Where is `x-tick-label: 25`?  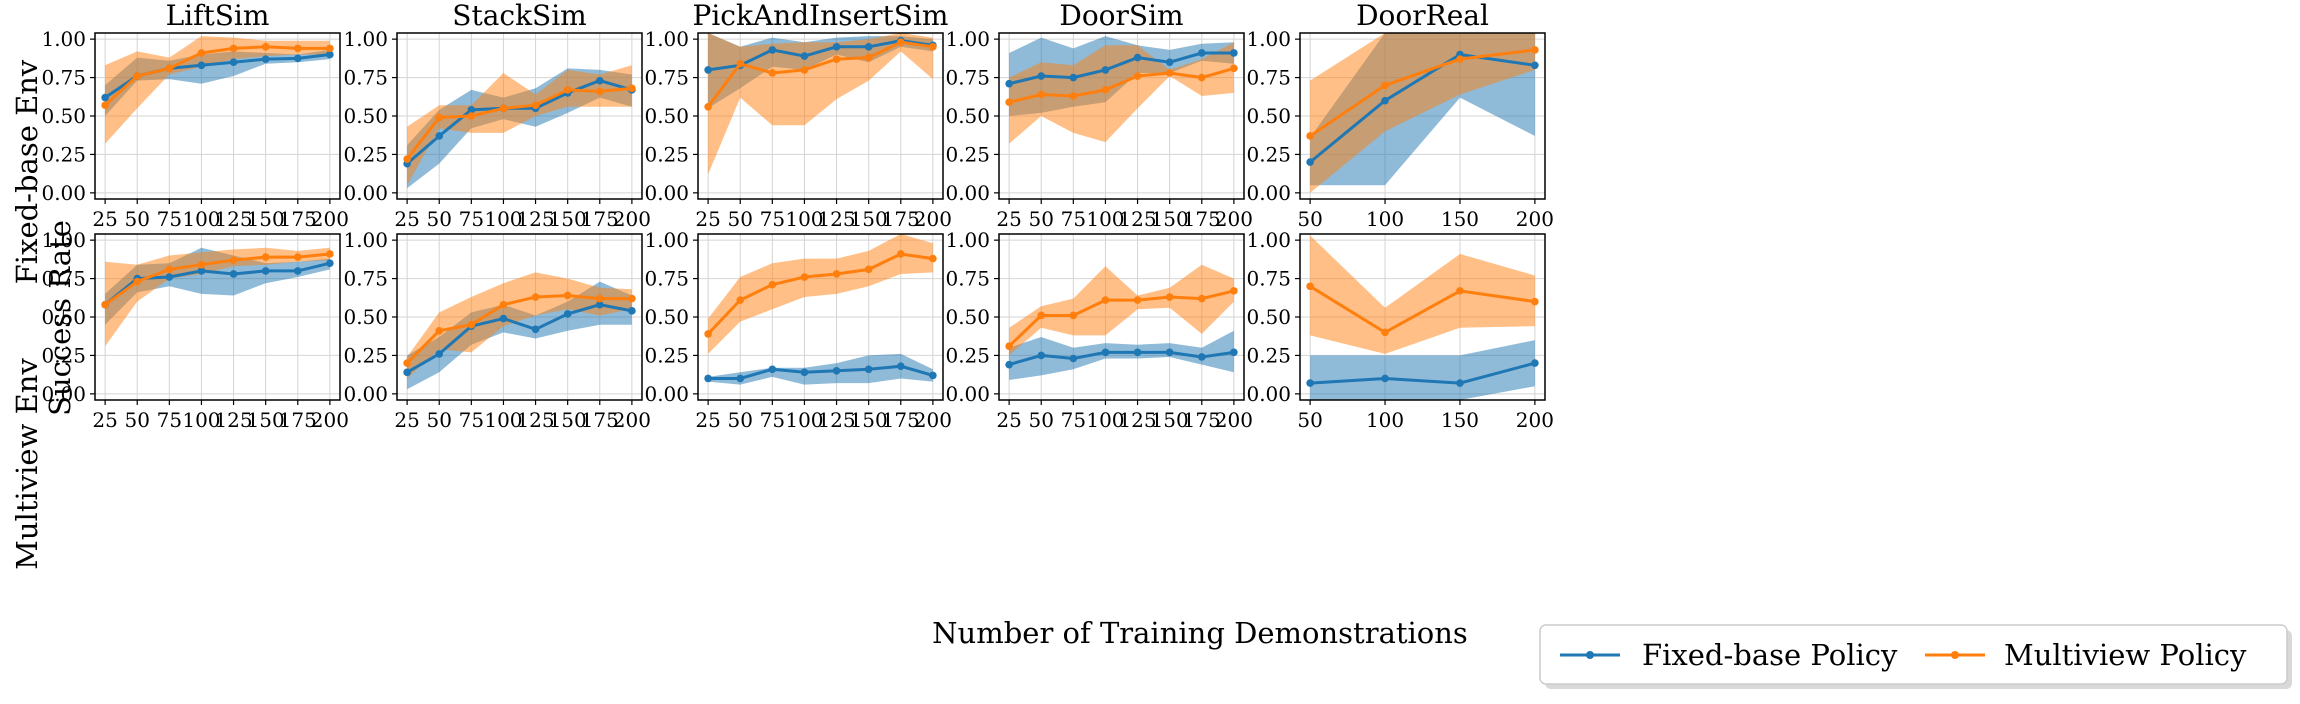
x-tick-label: 25 is located at coordinates (1008, 420).